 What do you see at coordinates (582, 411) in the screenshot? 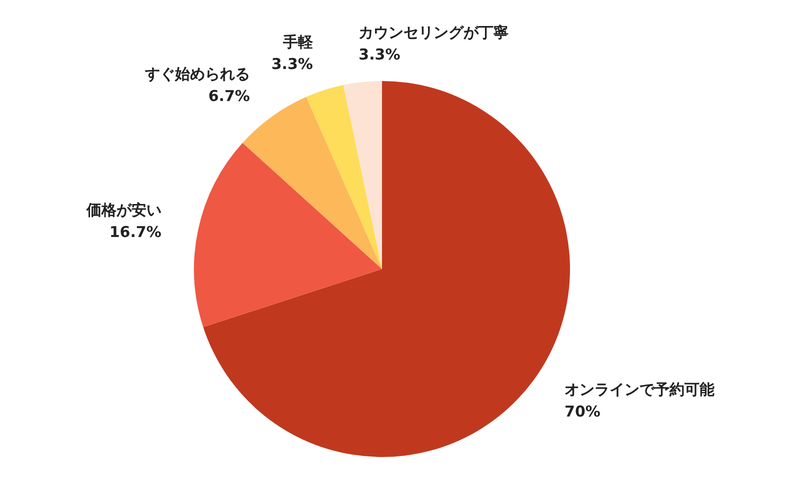
I see `data-label: 70%` at bounding box center [582, 411].